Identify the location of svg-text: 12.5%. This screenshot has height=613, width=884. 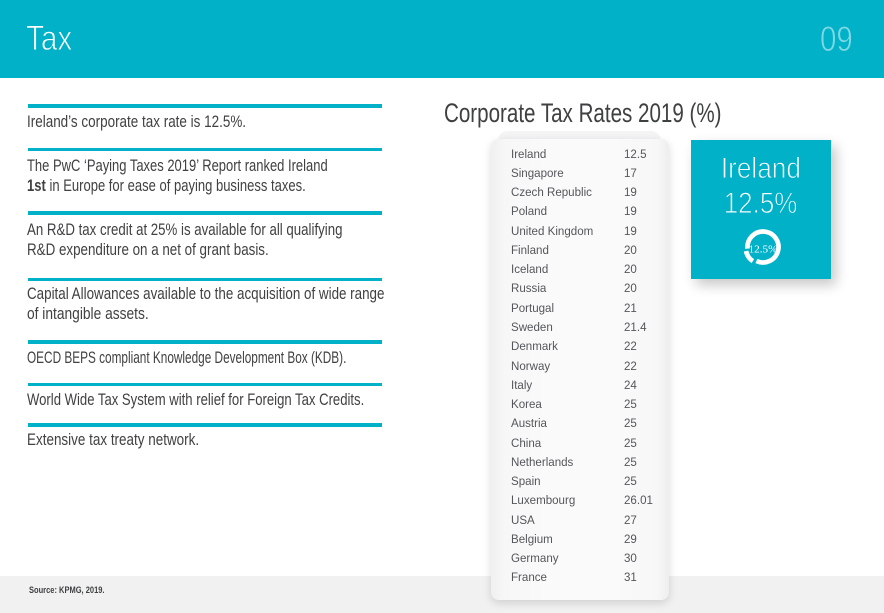
(762, 249).